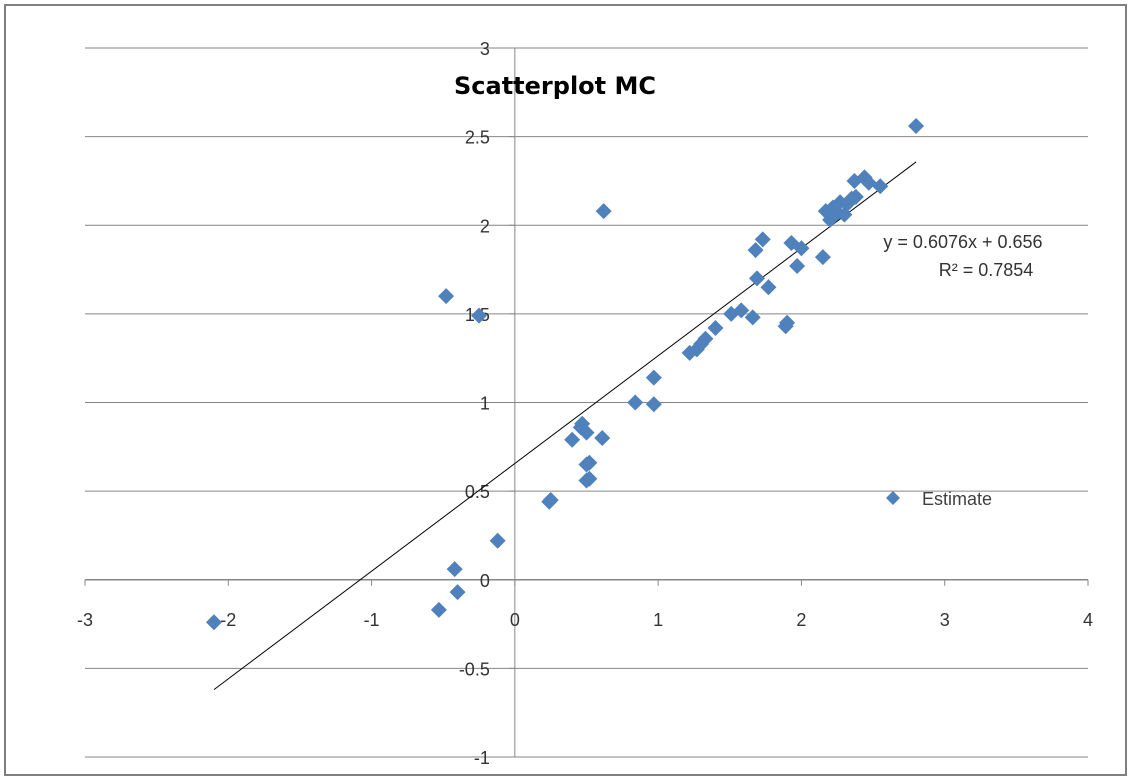 This screenshot has height=778, width=1133. Describe the element at coordinates (485, 404) in the screenshot. I see `y-tick-label: 1` at that location.